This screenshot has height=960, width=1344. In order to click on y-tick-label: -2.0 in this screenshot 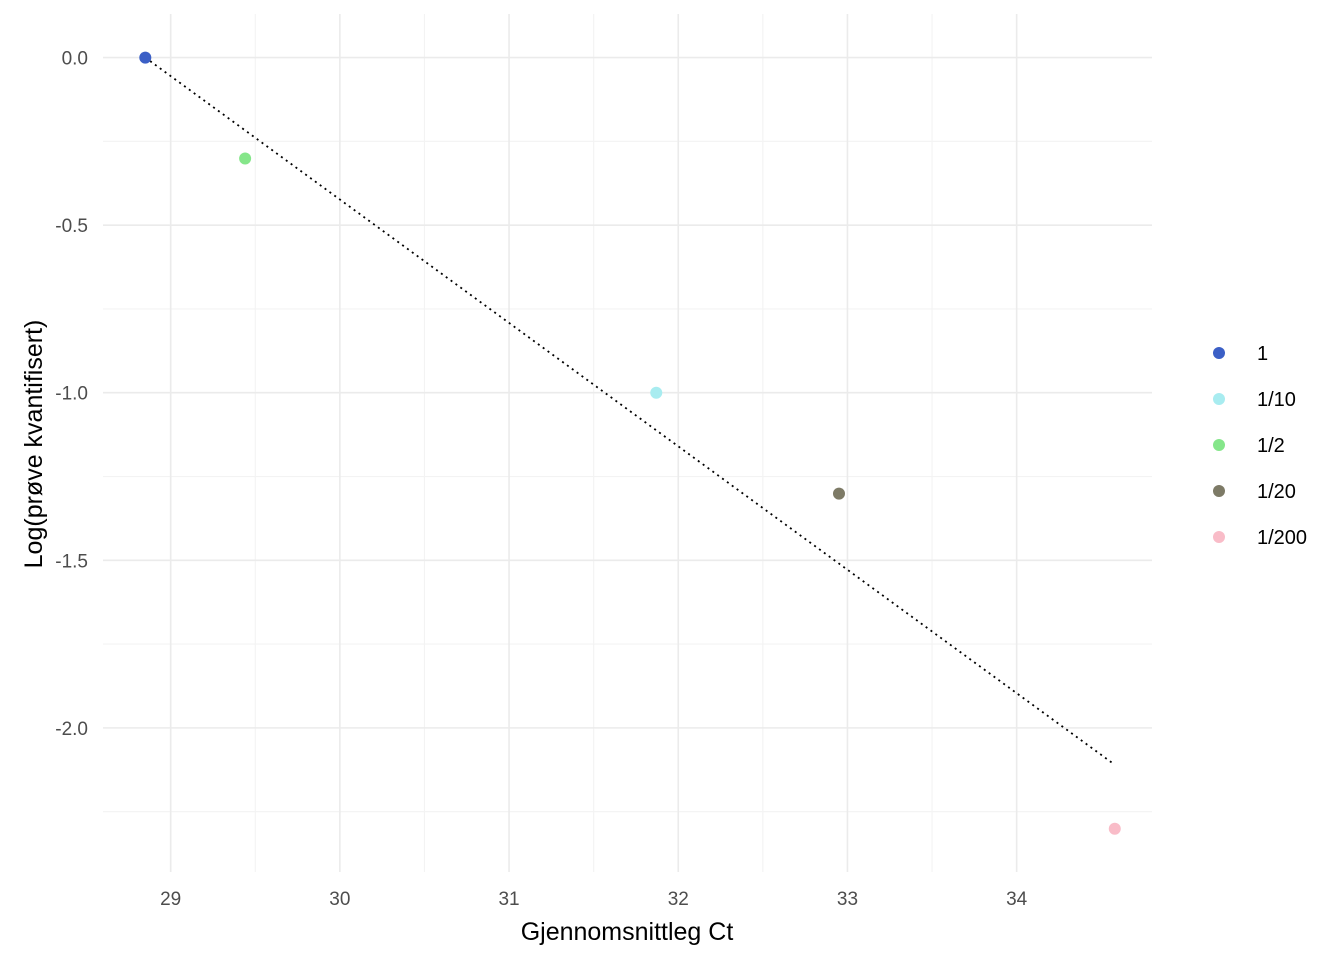, I will do `click(71, 729)`.